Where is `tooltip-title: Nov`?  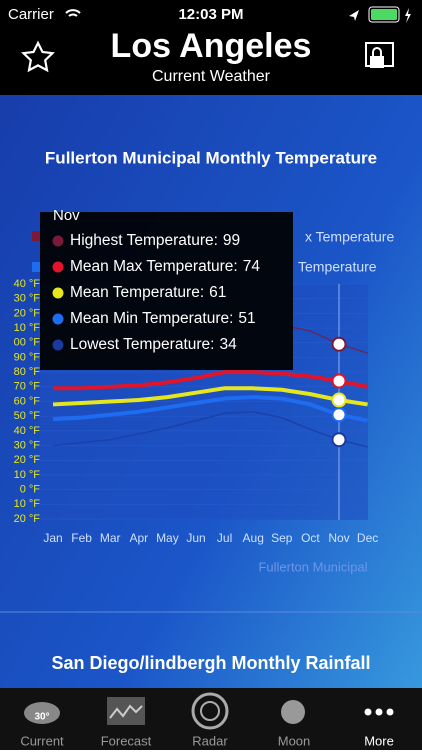 tooltip-title: Nov is located at coordinates (66, 215).